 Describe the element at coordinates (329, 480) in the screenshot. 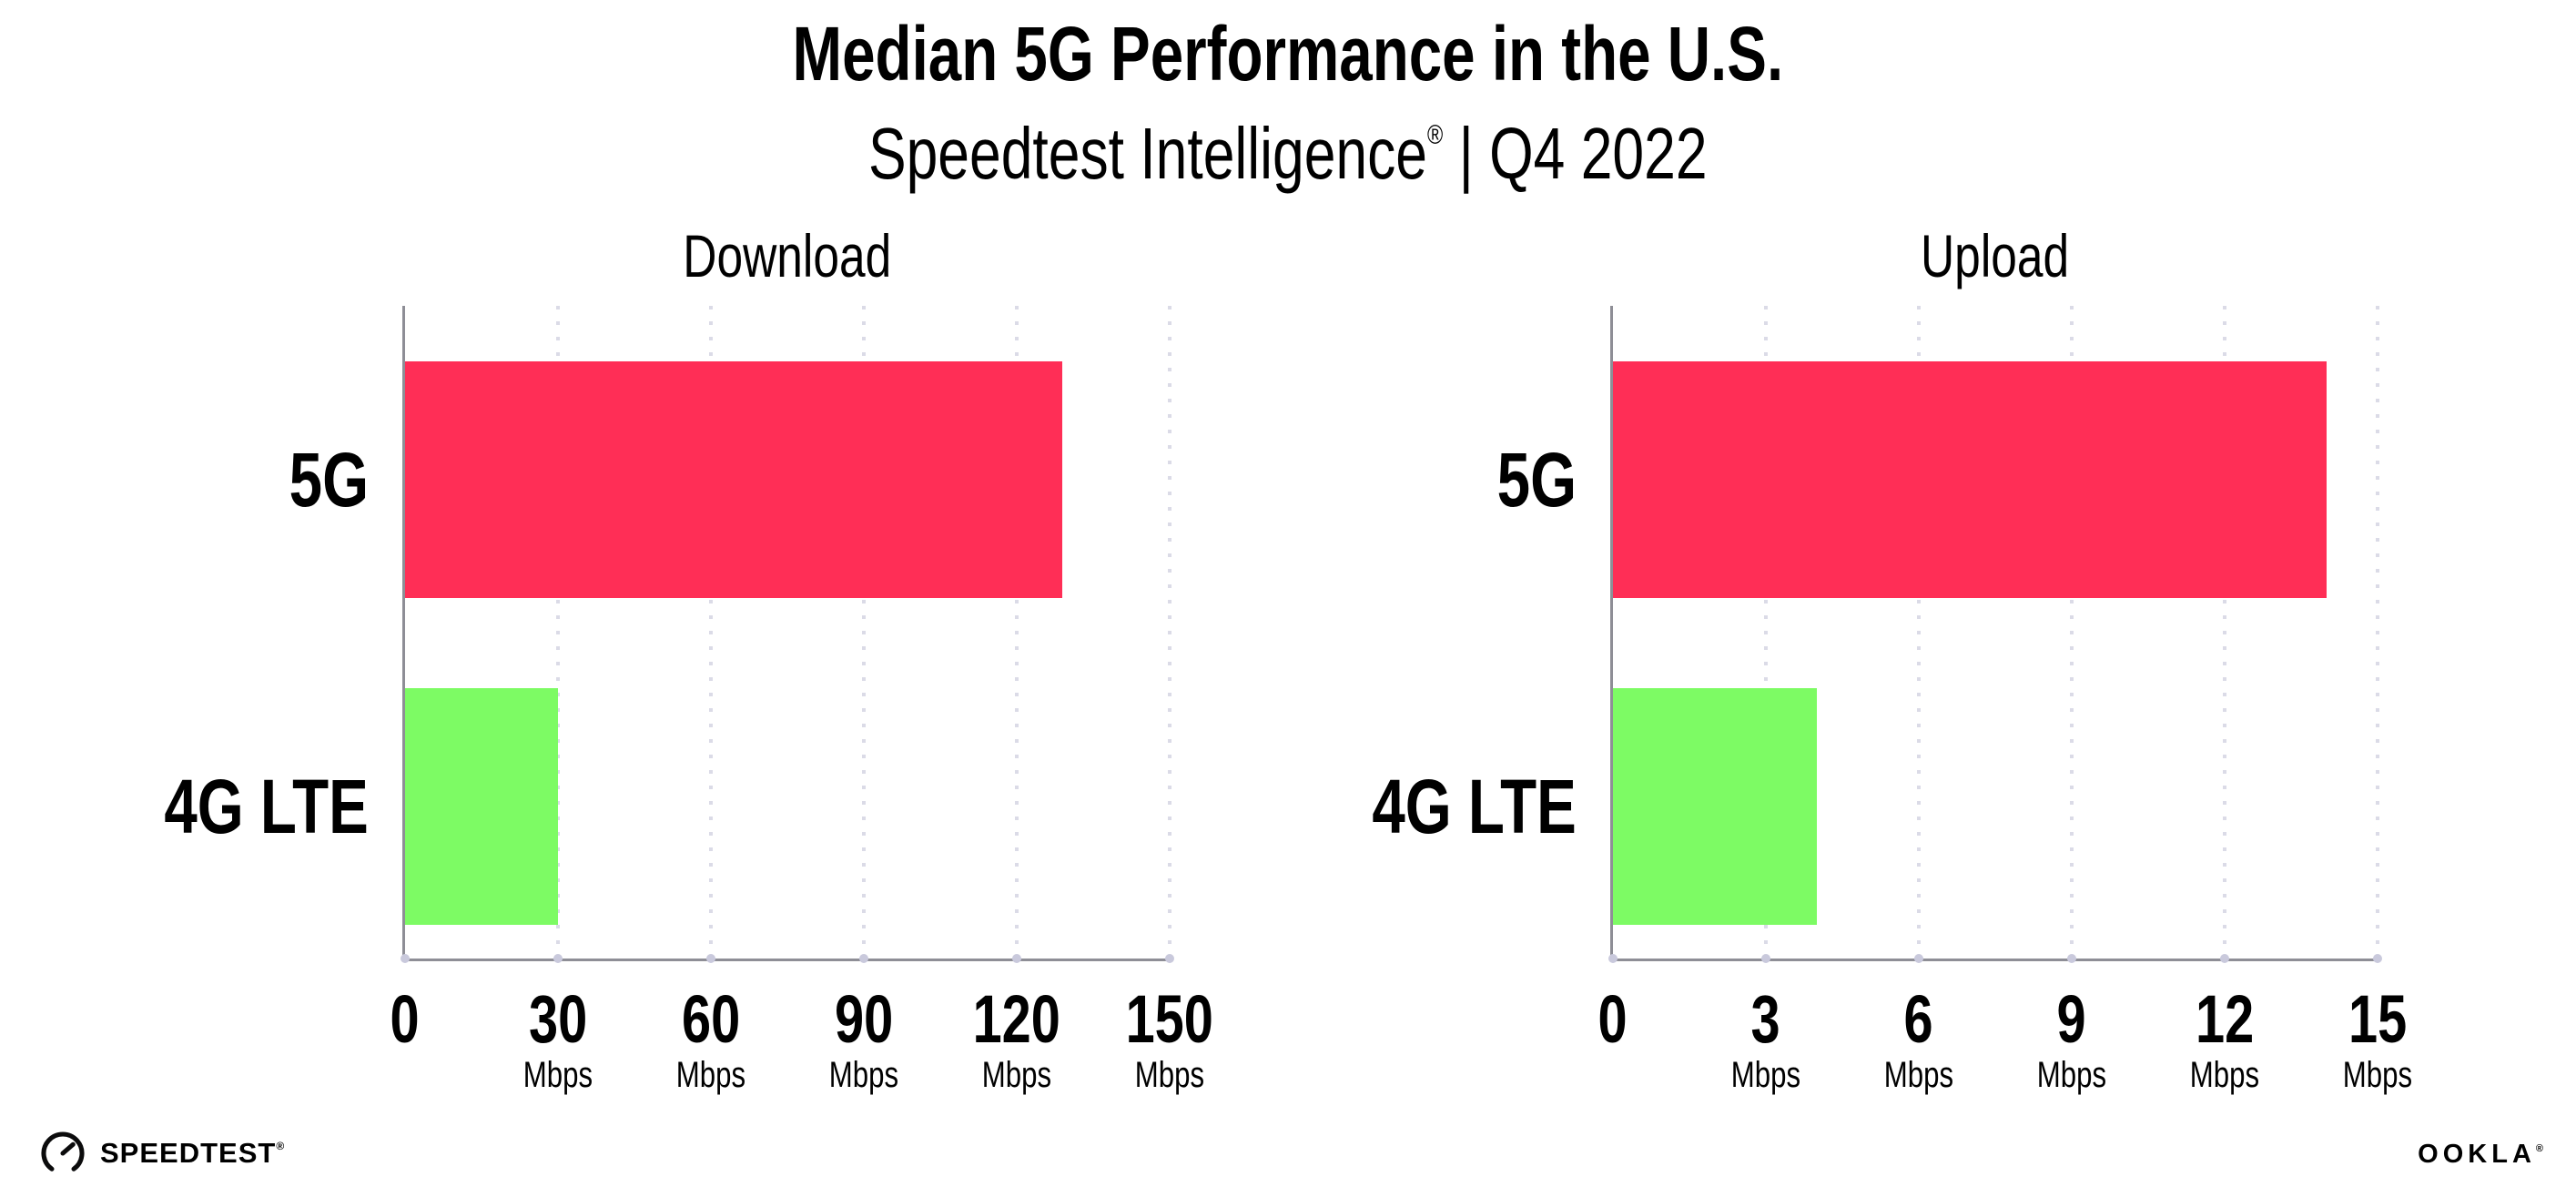

I see `download-category-label-text-5g: 5G` at that location.